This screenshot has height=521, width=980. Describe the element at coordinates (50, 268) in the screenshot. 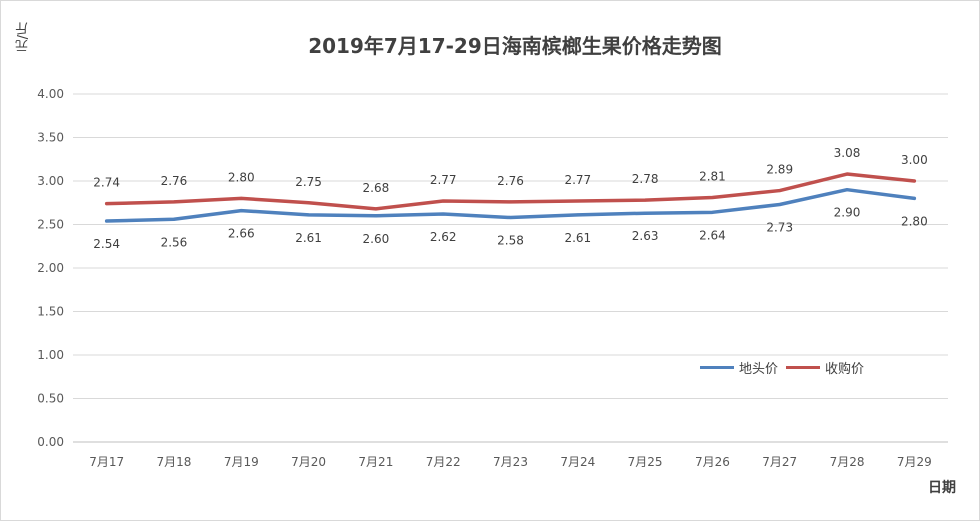

I see `y-tick-label: 2.00` at that location.